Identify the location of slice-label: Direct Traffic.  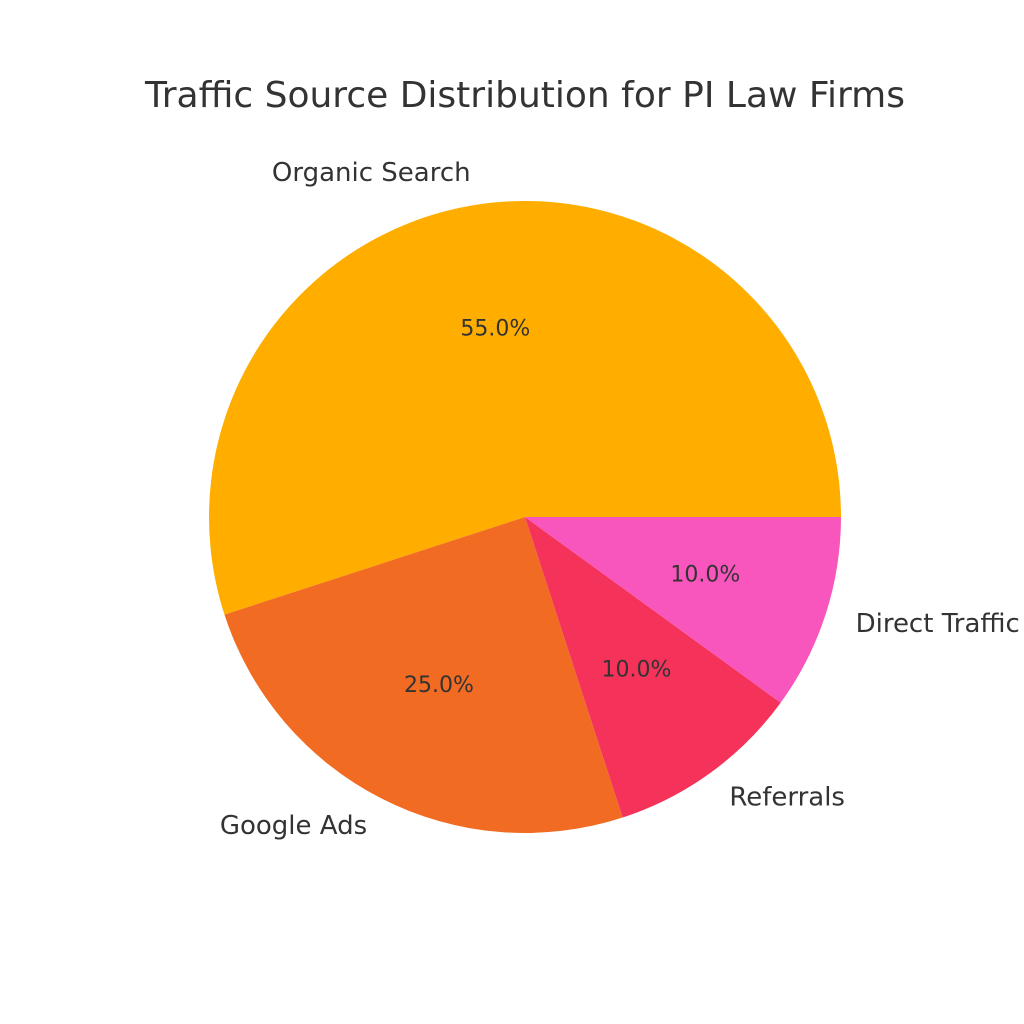
(938, 624).